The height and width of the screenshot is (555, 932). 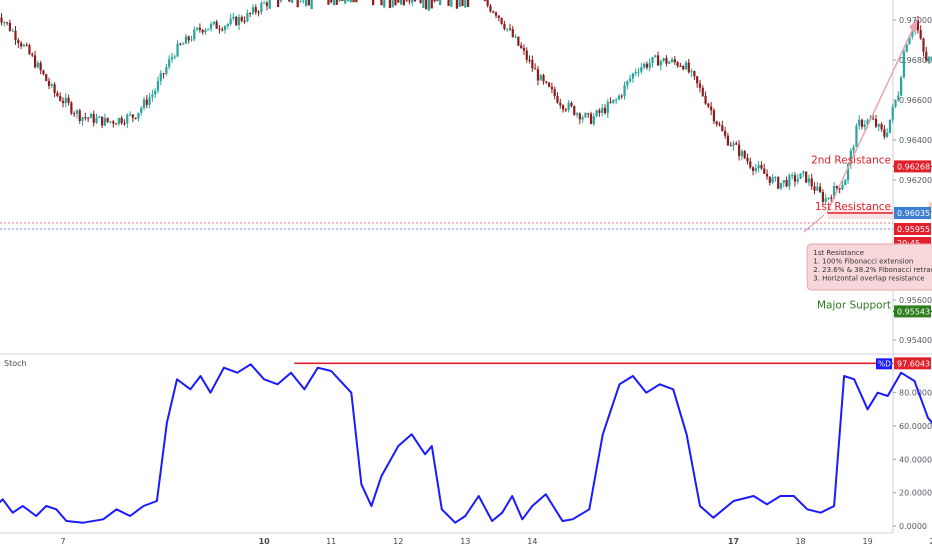 What do you see at coordinates (915, 340) in the screenshot?
I see `price-axis-tick-label: 0.95400` at bounding box center [915, 340].